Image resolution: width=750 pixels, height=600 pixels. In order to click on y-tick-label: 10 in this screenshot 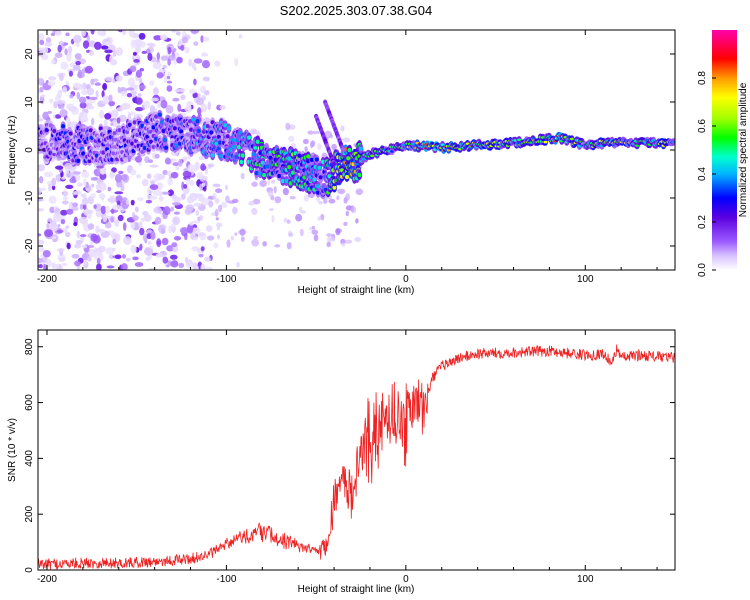, I will do `click(29, 102)`.